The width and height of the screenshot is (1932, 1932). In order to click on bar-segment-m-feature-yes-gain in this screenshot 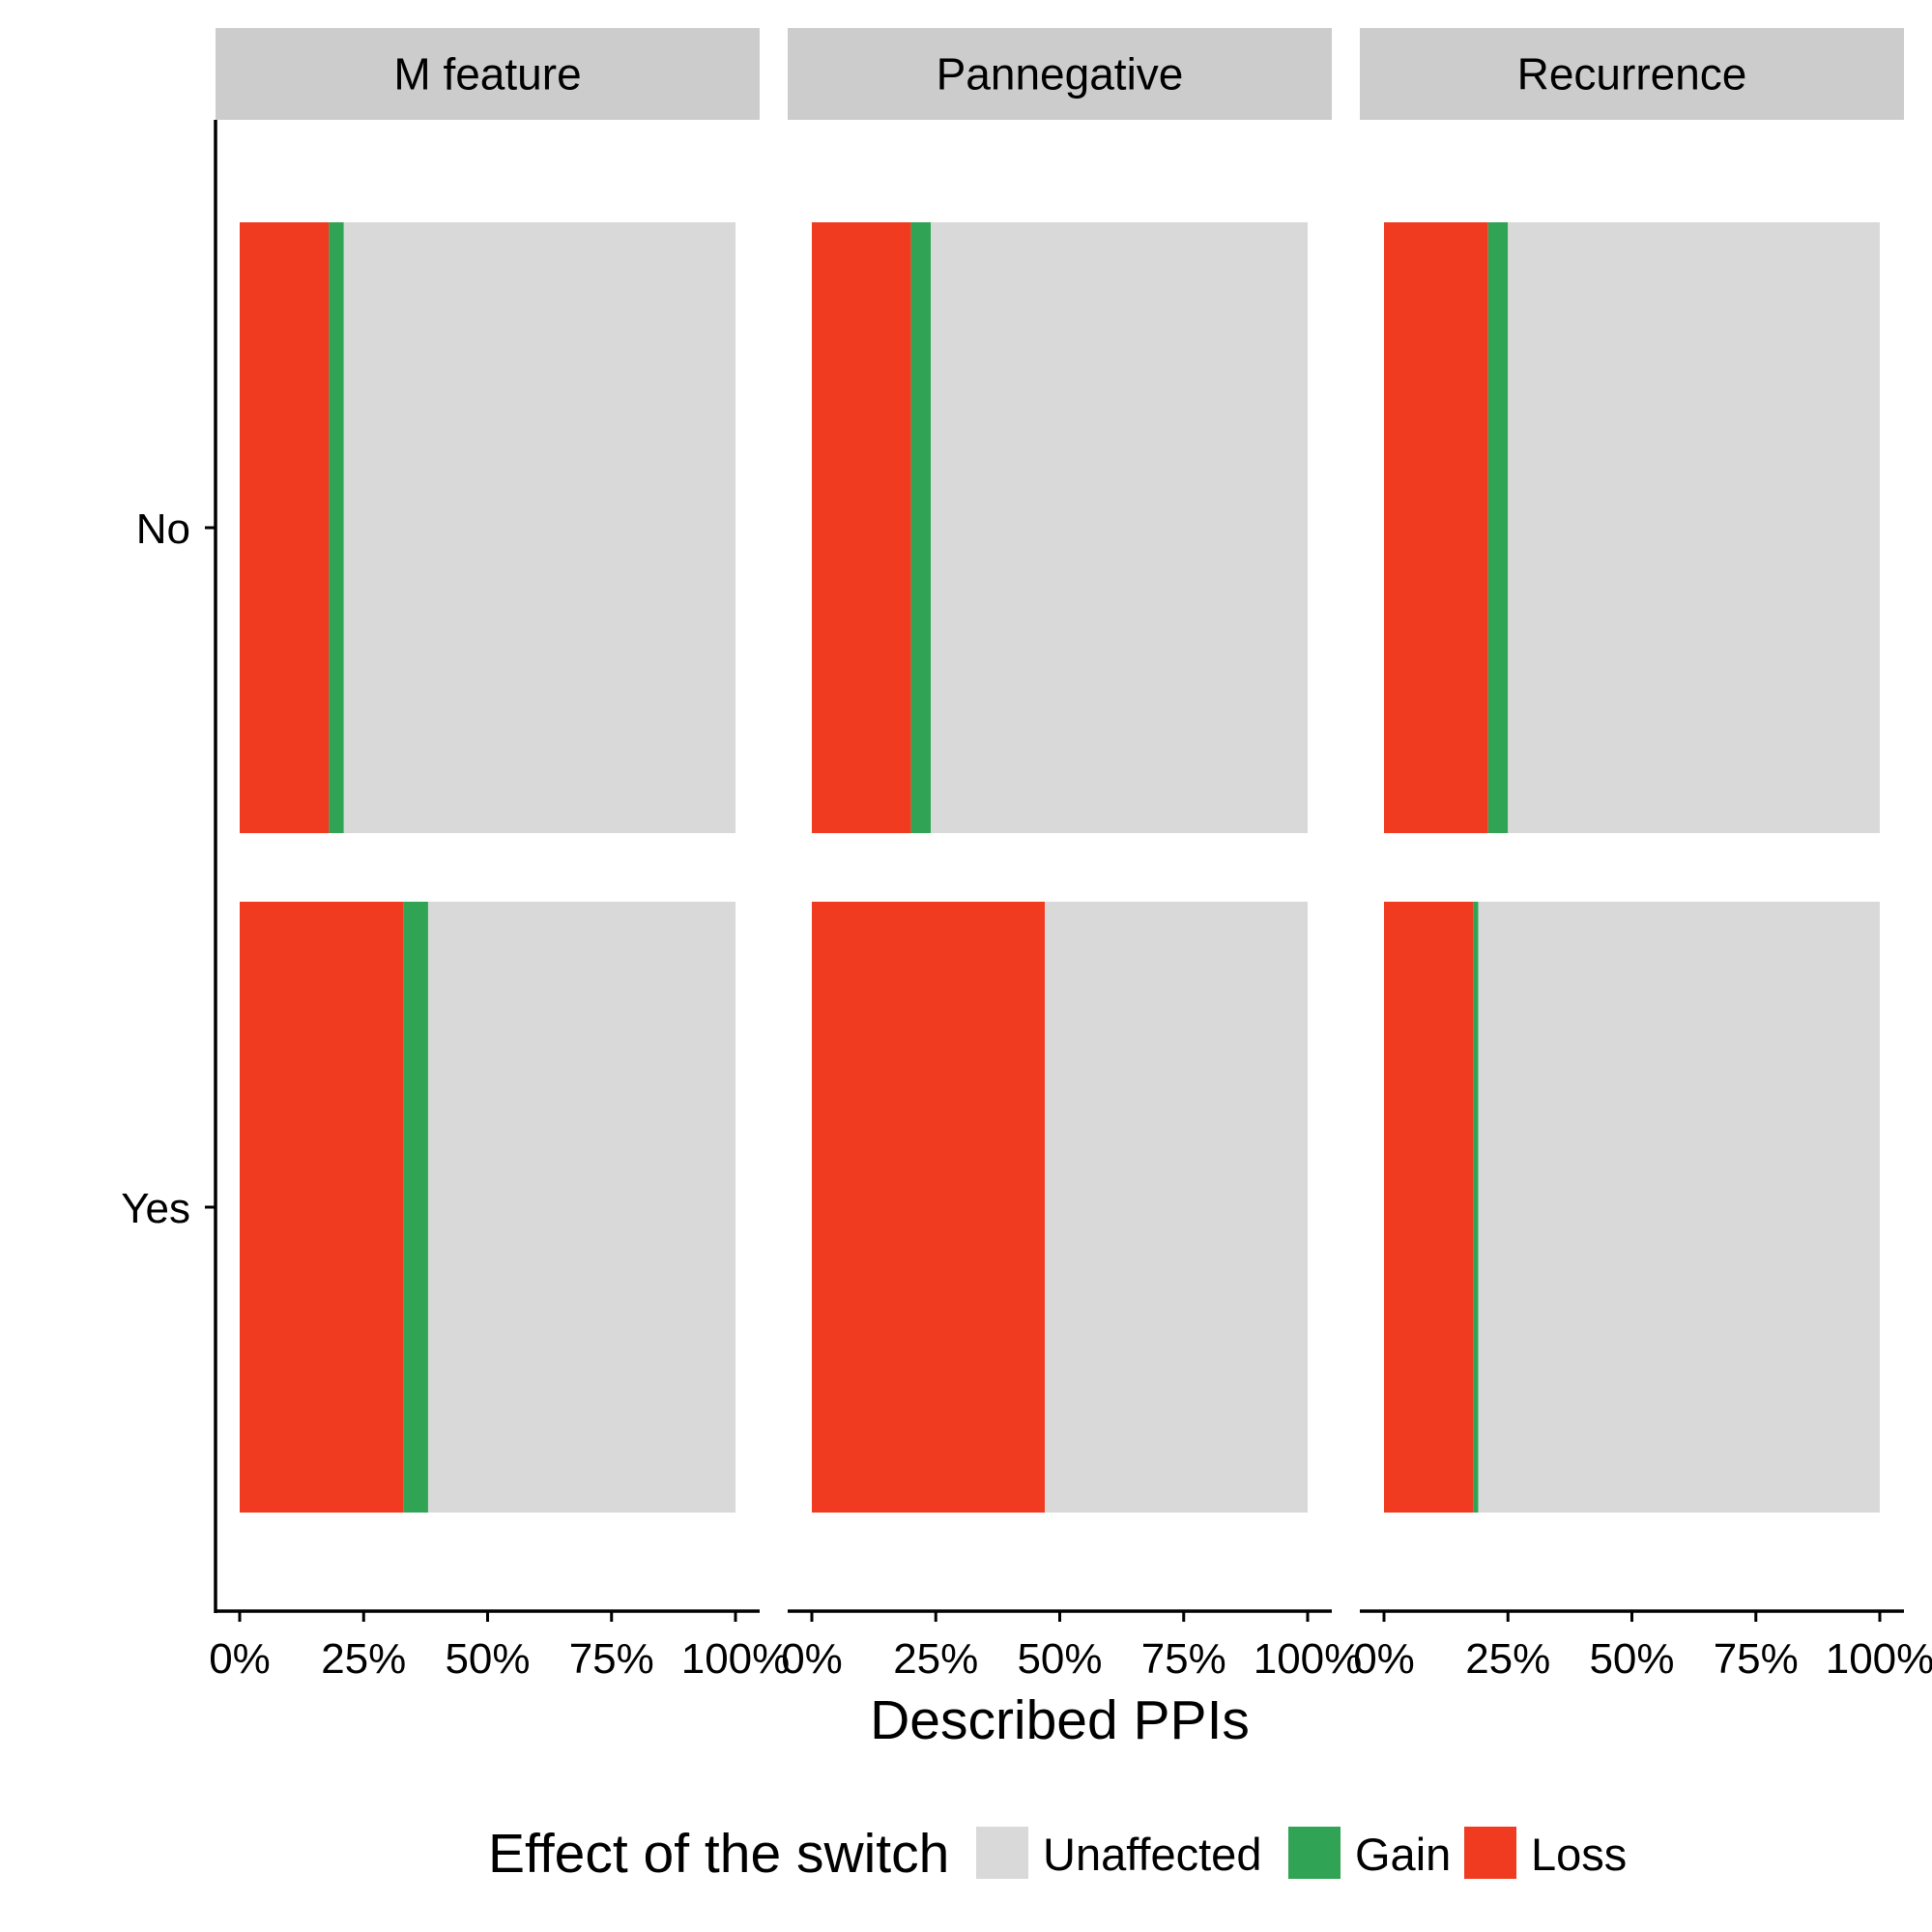, I will do `click(415, 1207)`.